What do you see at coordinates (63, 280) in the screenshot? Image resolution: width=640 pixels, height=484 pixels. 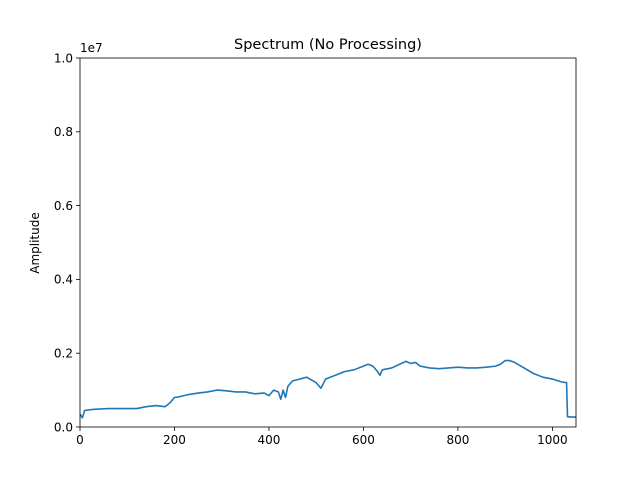 I see `y-tick-label: 0.4` at bounding box center [63, 280].